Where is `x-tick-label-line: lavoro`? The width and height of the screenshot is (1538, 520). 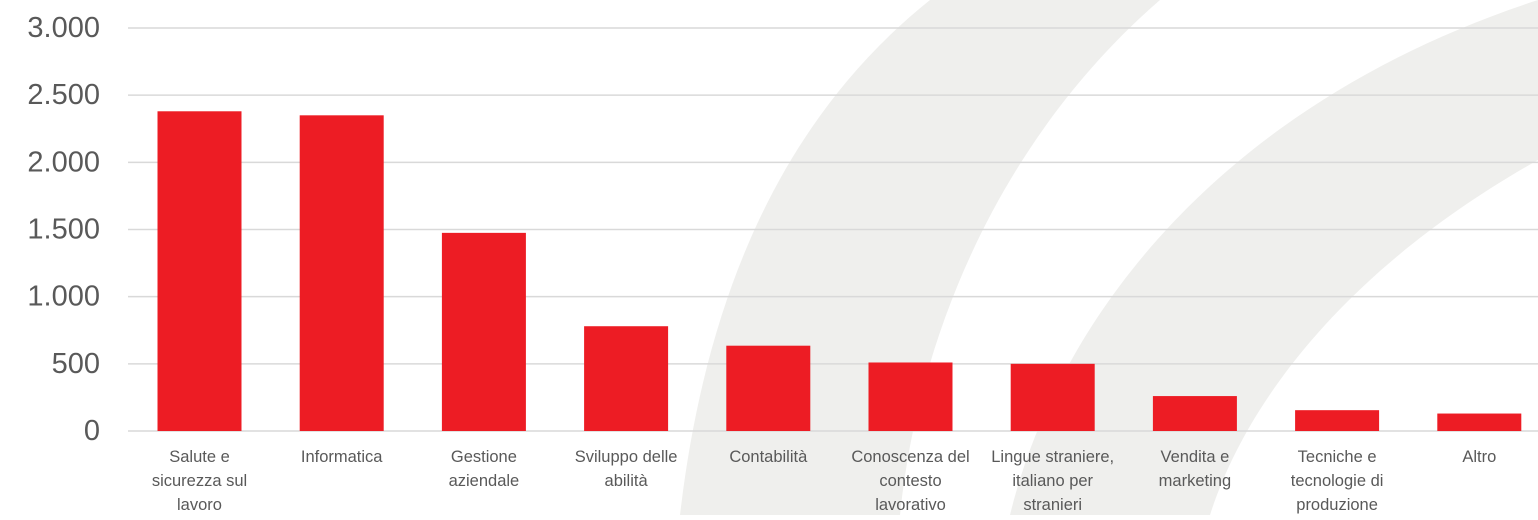 x-tick-label-line: lavoro is located at coordinates (199, 505).